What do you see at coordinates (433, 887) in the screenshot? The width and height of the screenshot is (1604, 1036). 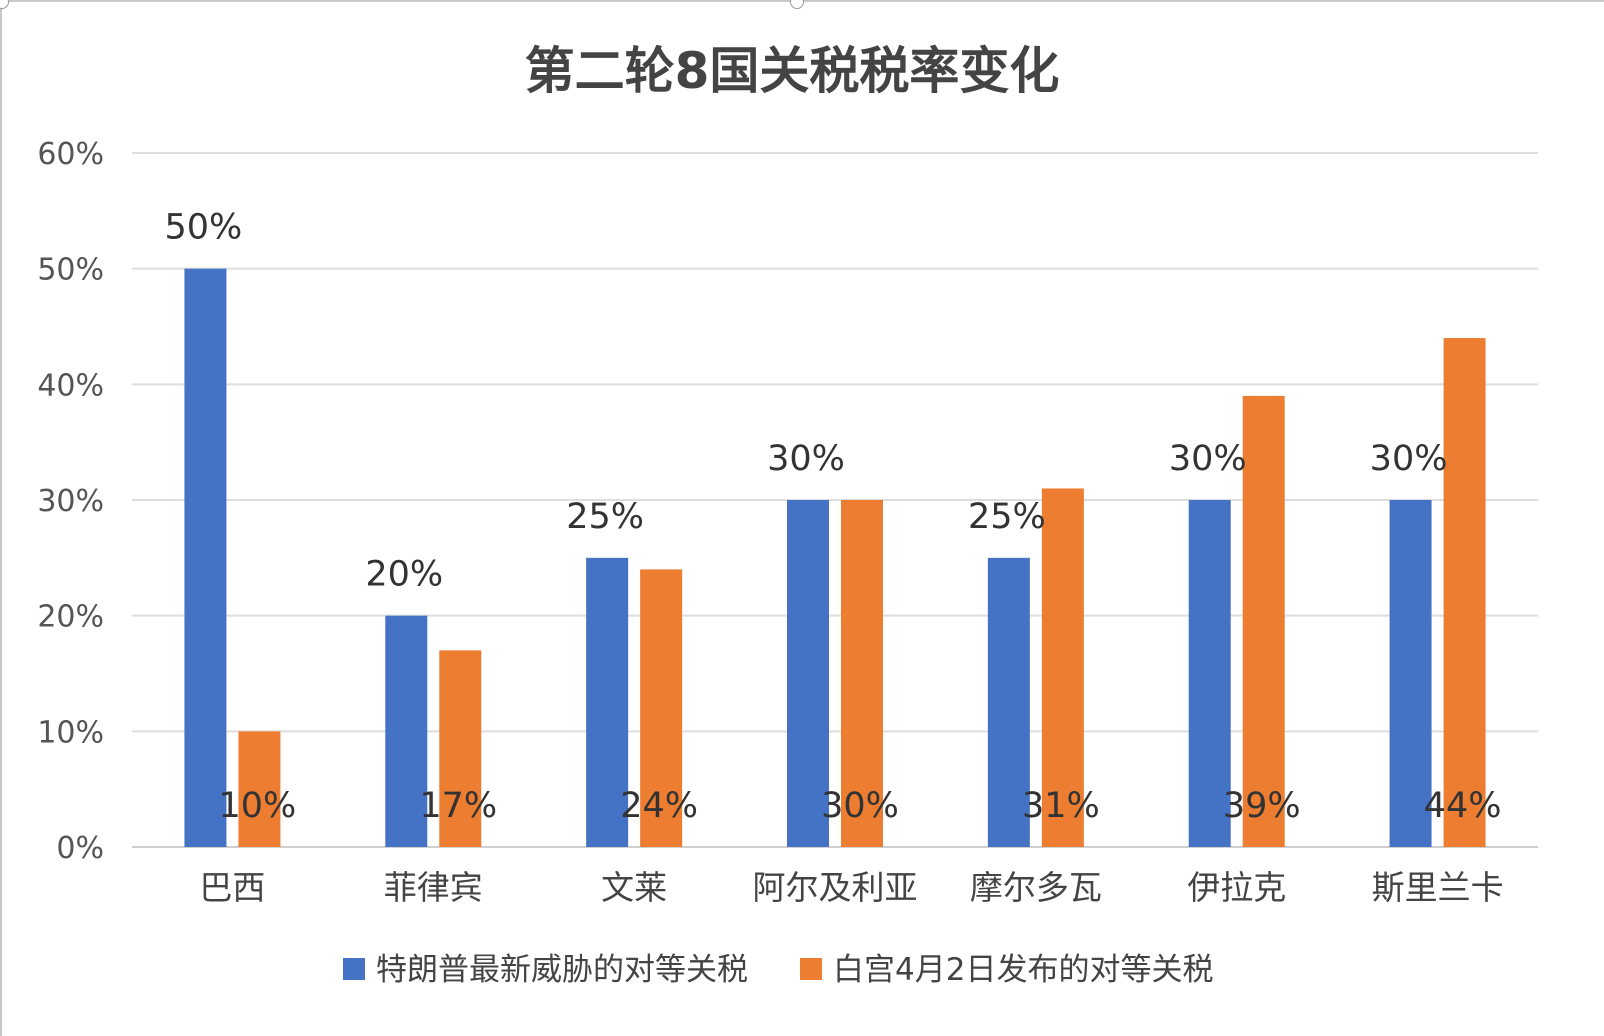 I see `category-label: 菲律宾` at bounding box center [433, 887].